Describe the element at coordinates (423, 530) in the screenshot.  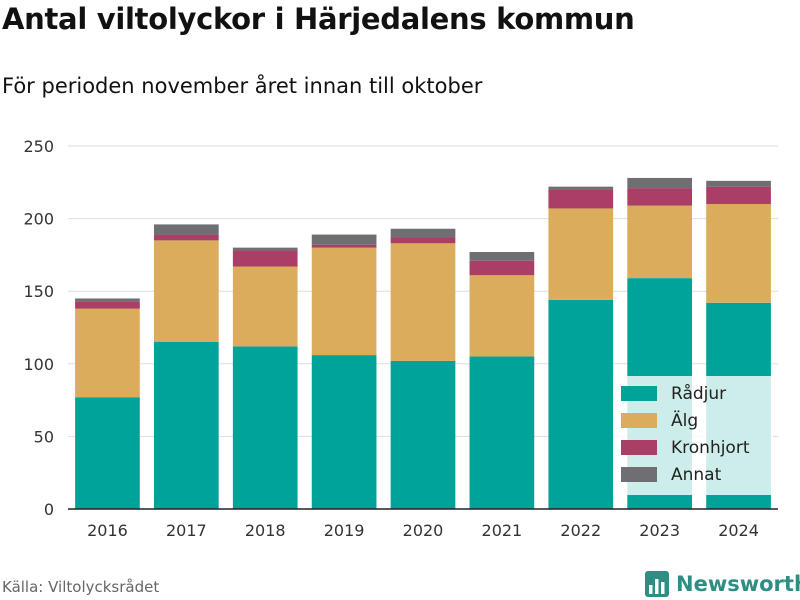
I see `x-tick-label: 2020` at that location.